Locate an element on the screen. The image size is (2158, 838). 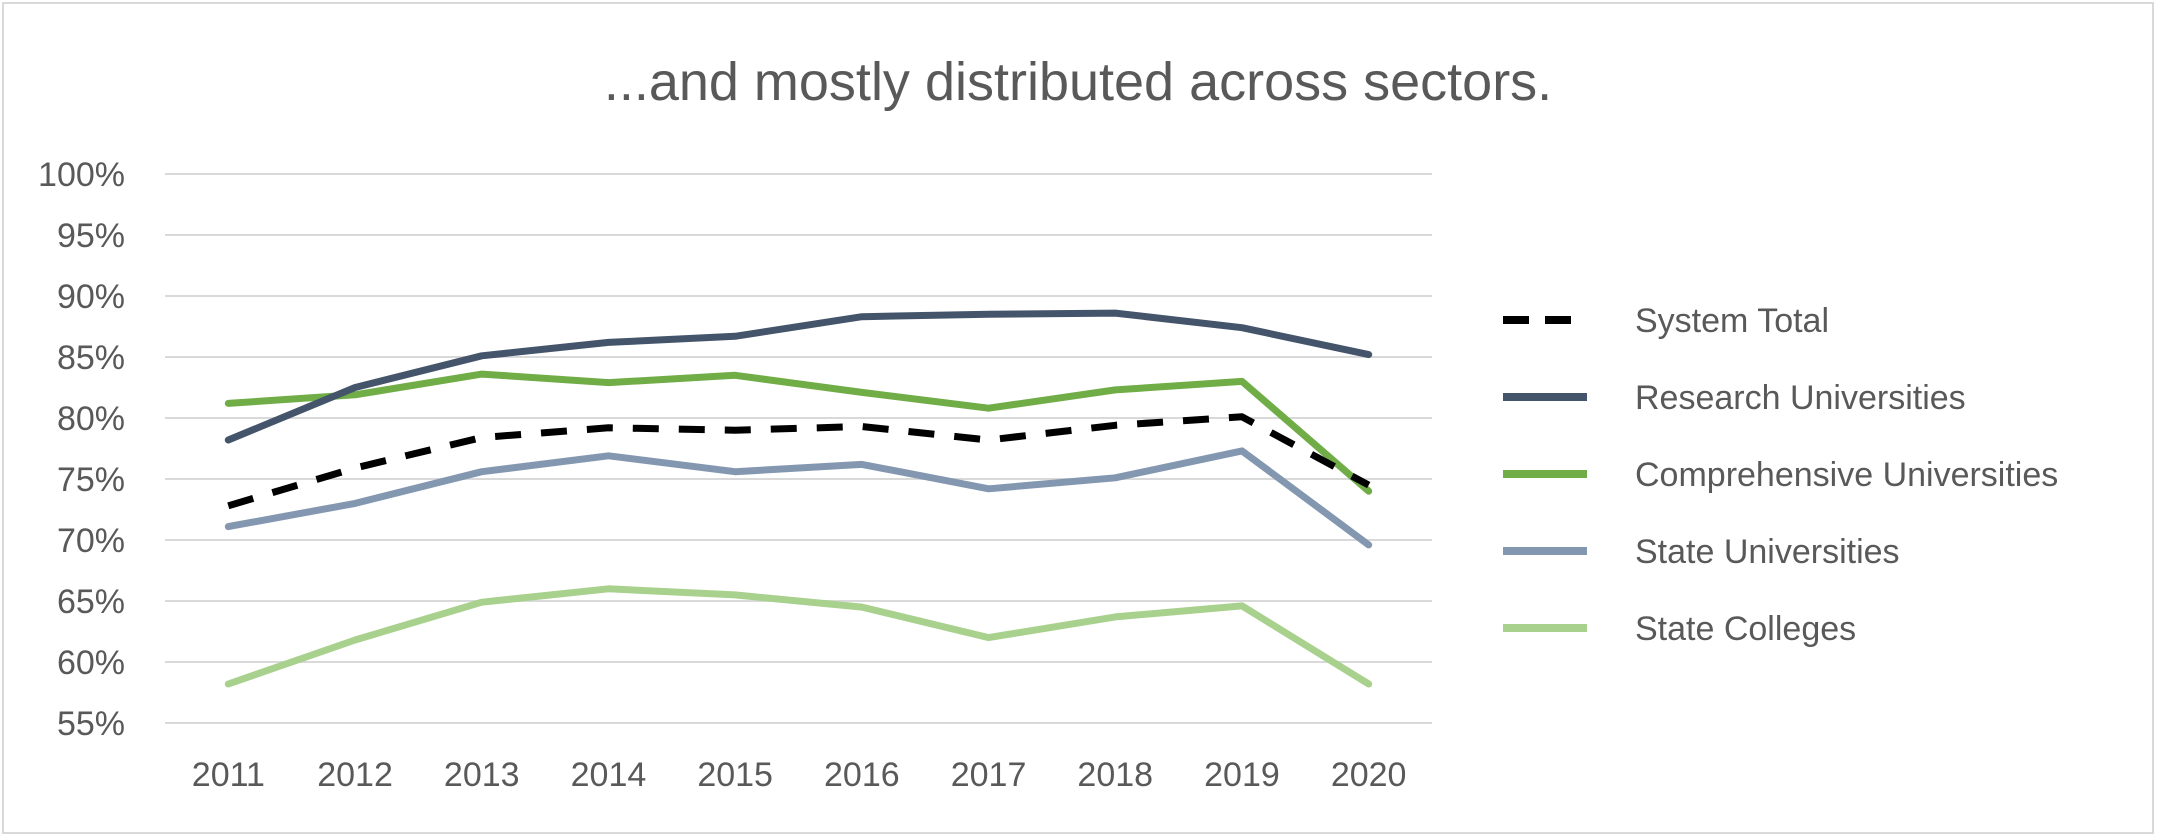
y-tick-label: 65% is located at coordinates (91, 602).